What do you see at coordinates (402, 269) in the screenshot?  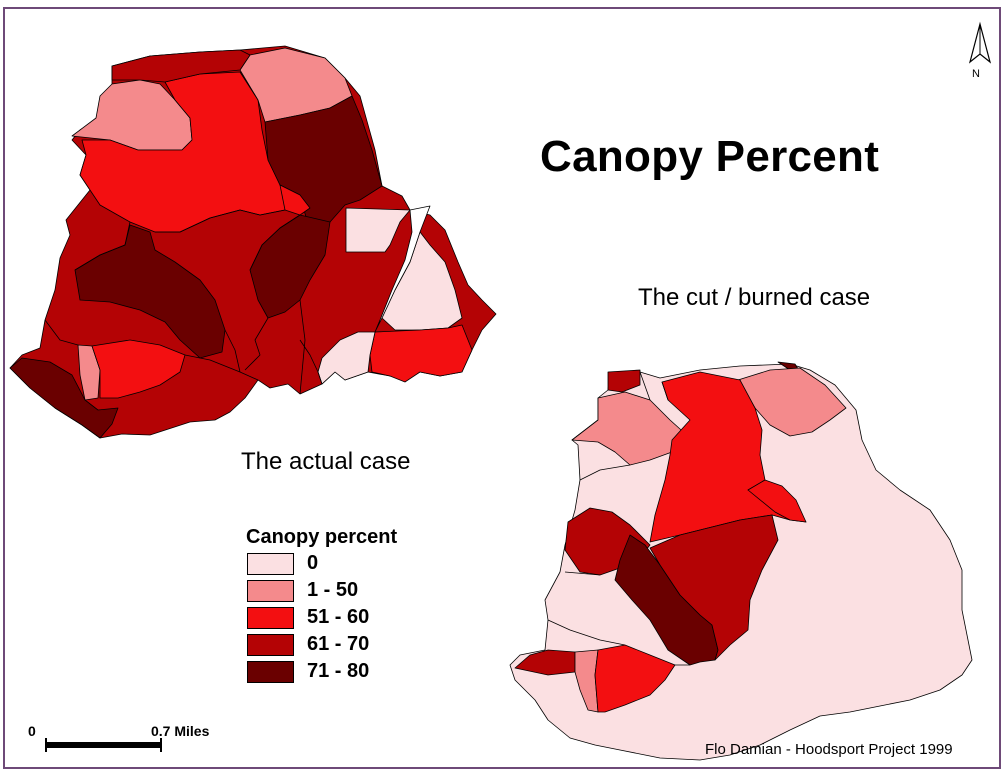 I see `actual-case-channel` at bounding box center [402, 269].